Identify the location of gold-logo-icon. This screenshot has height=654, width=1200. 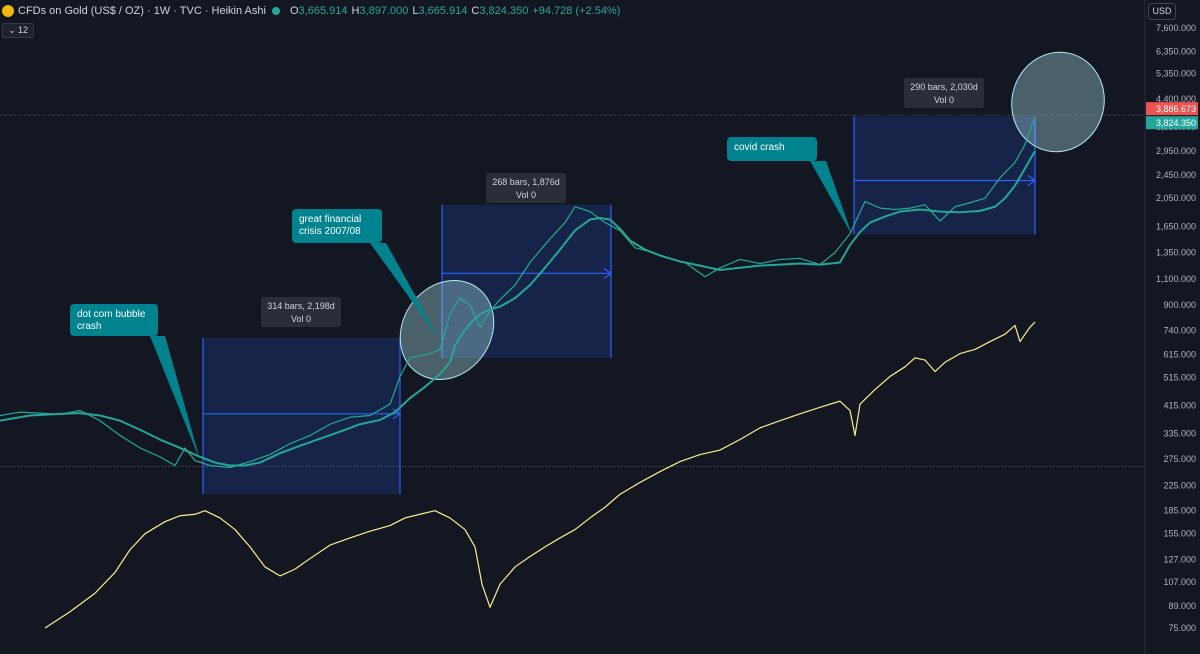
(8, 11).